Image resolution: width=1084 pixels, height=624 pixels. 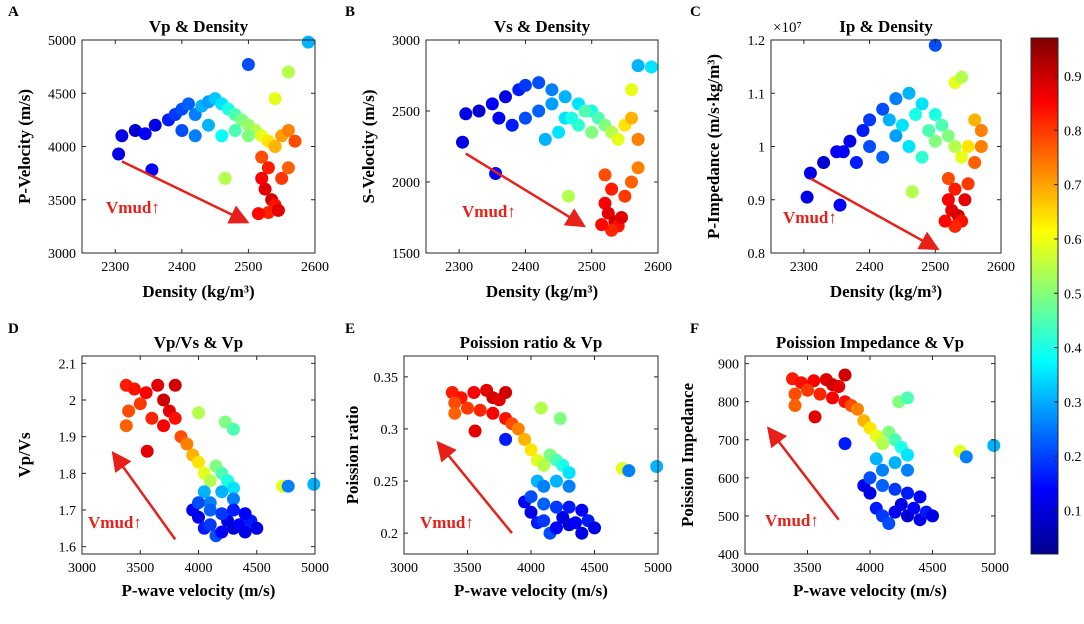 What do you see at coordinates (248, 267) in the screenshot?
I see `x-tick-label: 2500` at bounding box center [248, 267].